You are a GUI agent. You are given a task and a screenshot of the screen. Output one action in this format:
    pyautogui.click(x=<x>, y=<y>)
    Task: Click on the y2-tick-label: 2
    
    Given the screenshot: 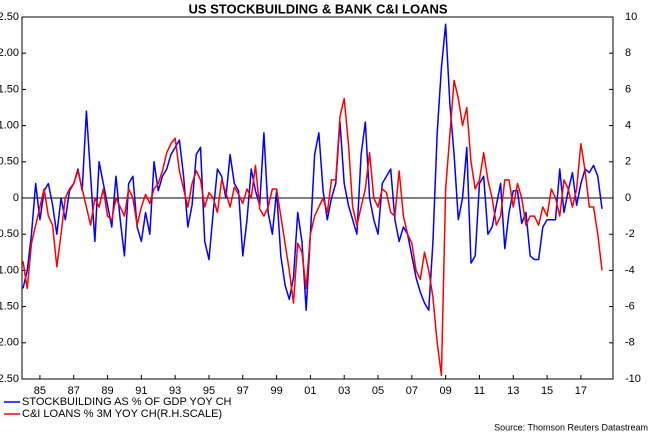 What is the action you would take?
    pyautogui.click(x=628, y=162)
    